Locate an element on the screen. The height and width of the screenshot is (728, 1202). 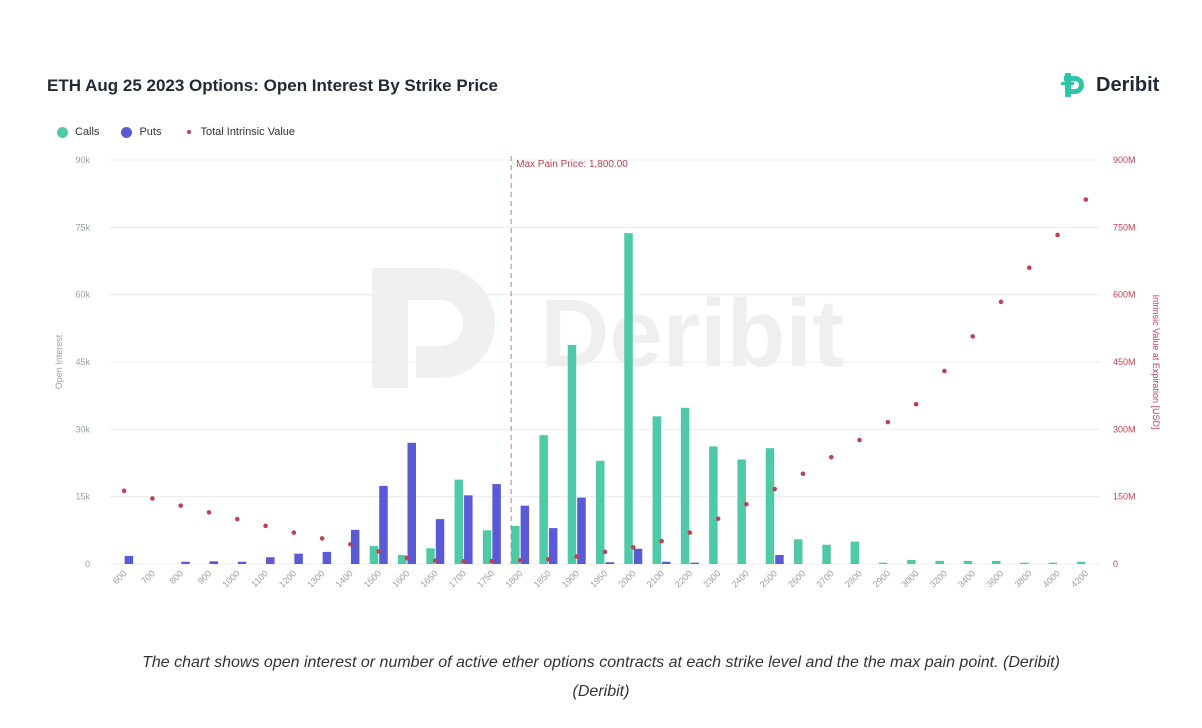
y-tick-label: 45k is located at coordinates (82, 362).